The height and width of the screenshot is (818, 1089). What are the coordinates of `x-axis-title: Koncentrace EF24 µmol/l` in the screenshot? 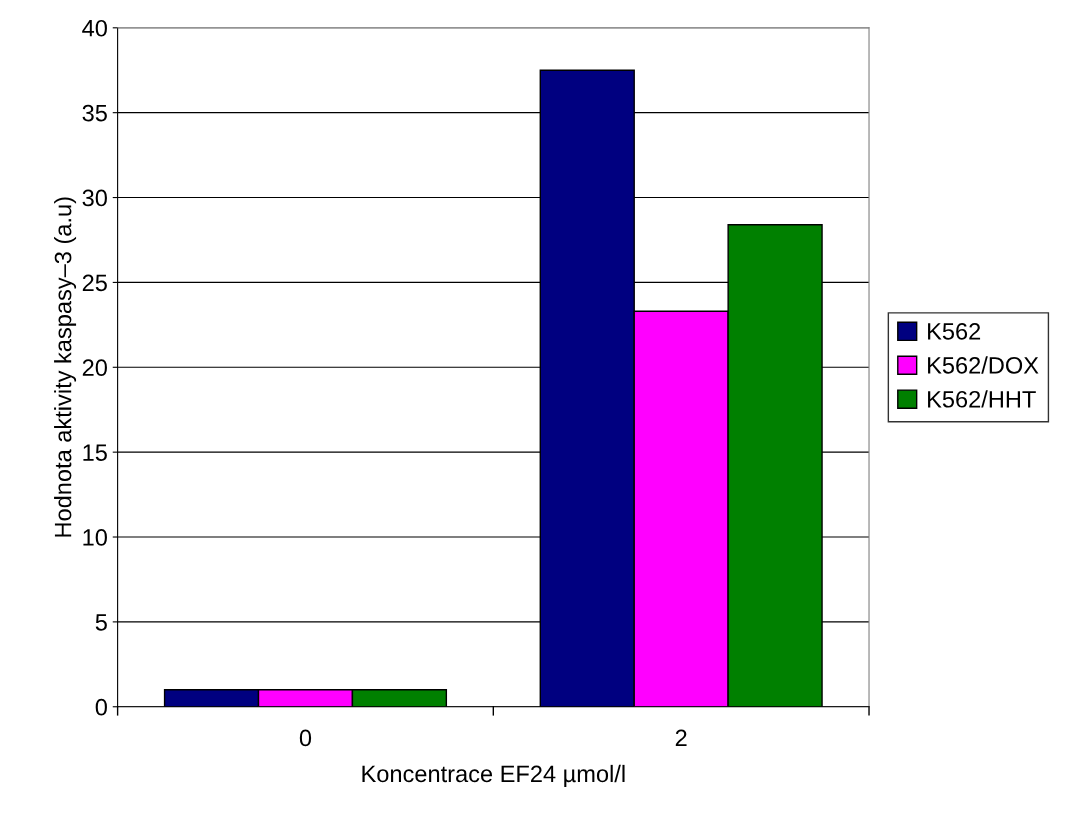 It's located at (493, 775).